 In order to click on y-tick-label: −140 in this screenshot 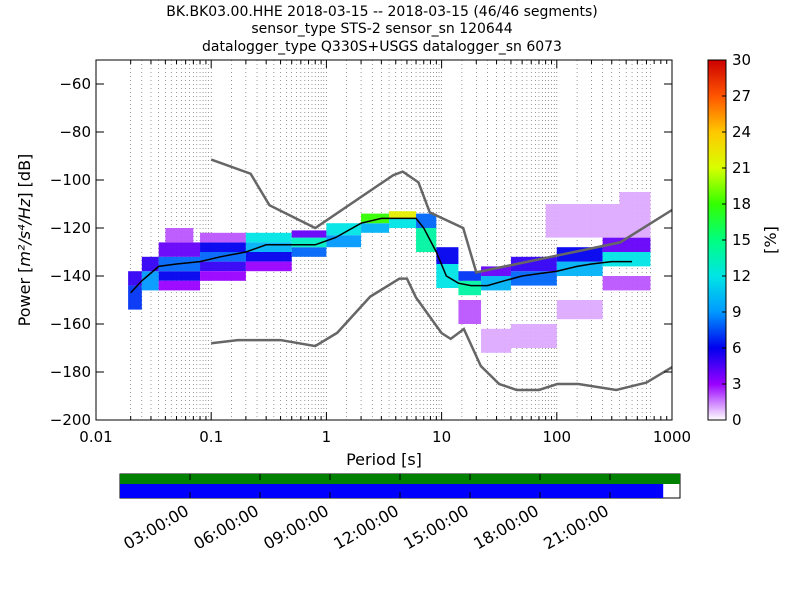, I will do `click(70, 276)`.